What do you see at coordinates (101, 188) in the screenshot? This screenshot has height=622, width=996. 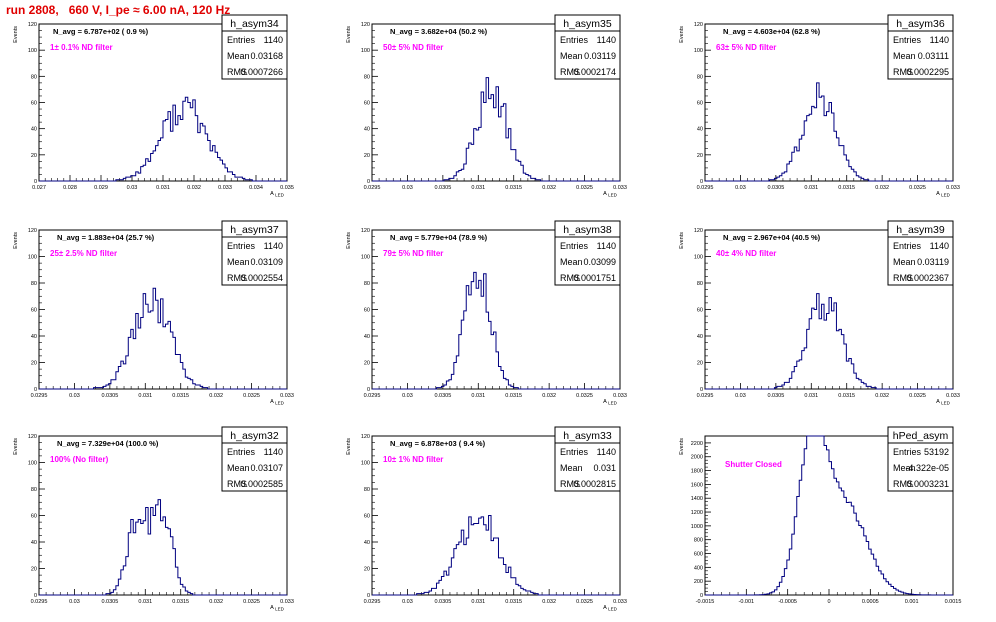 I see `x-tick-label: 0.029` at bounding box center [101, 188].